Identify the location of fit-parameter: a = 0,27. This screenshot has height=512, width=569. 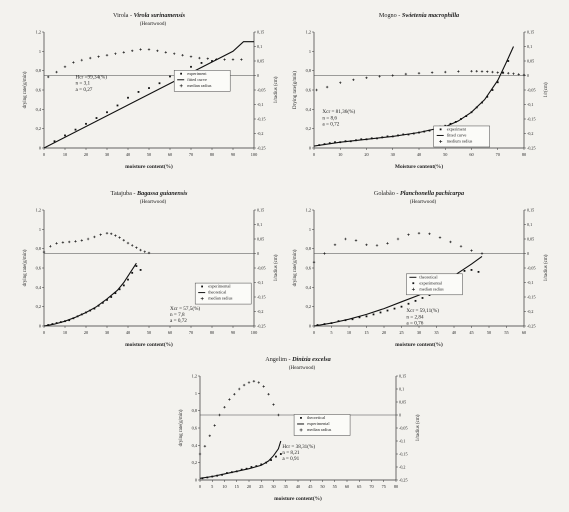
(84, 90).